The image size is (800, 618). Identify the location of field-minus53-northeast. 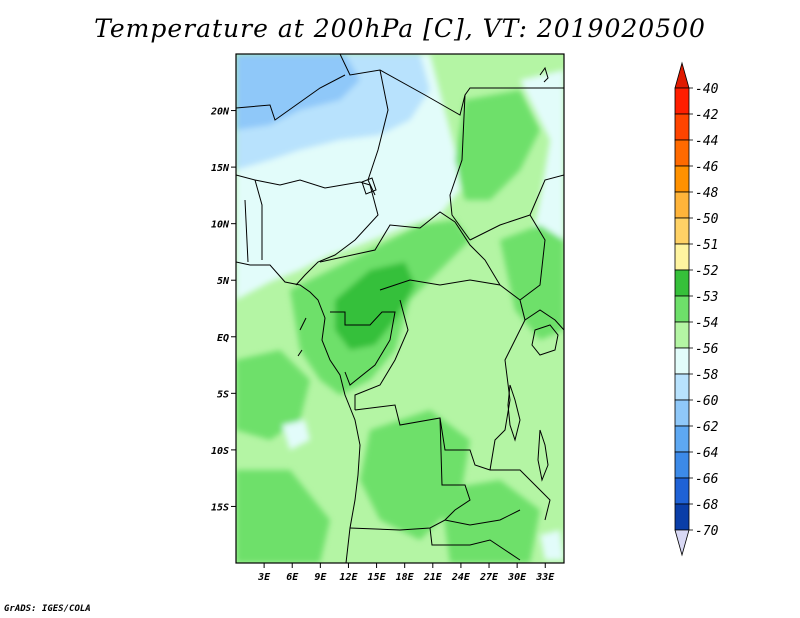
(497, 145).